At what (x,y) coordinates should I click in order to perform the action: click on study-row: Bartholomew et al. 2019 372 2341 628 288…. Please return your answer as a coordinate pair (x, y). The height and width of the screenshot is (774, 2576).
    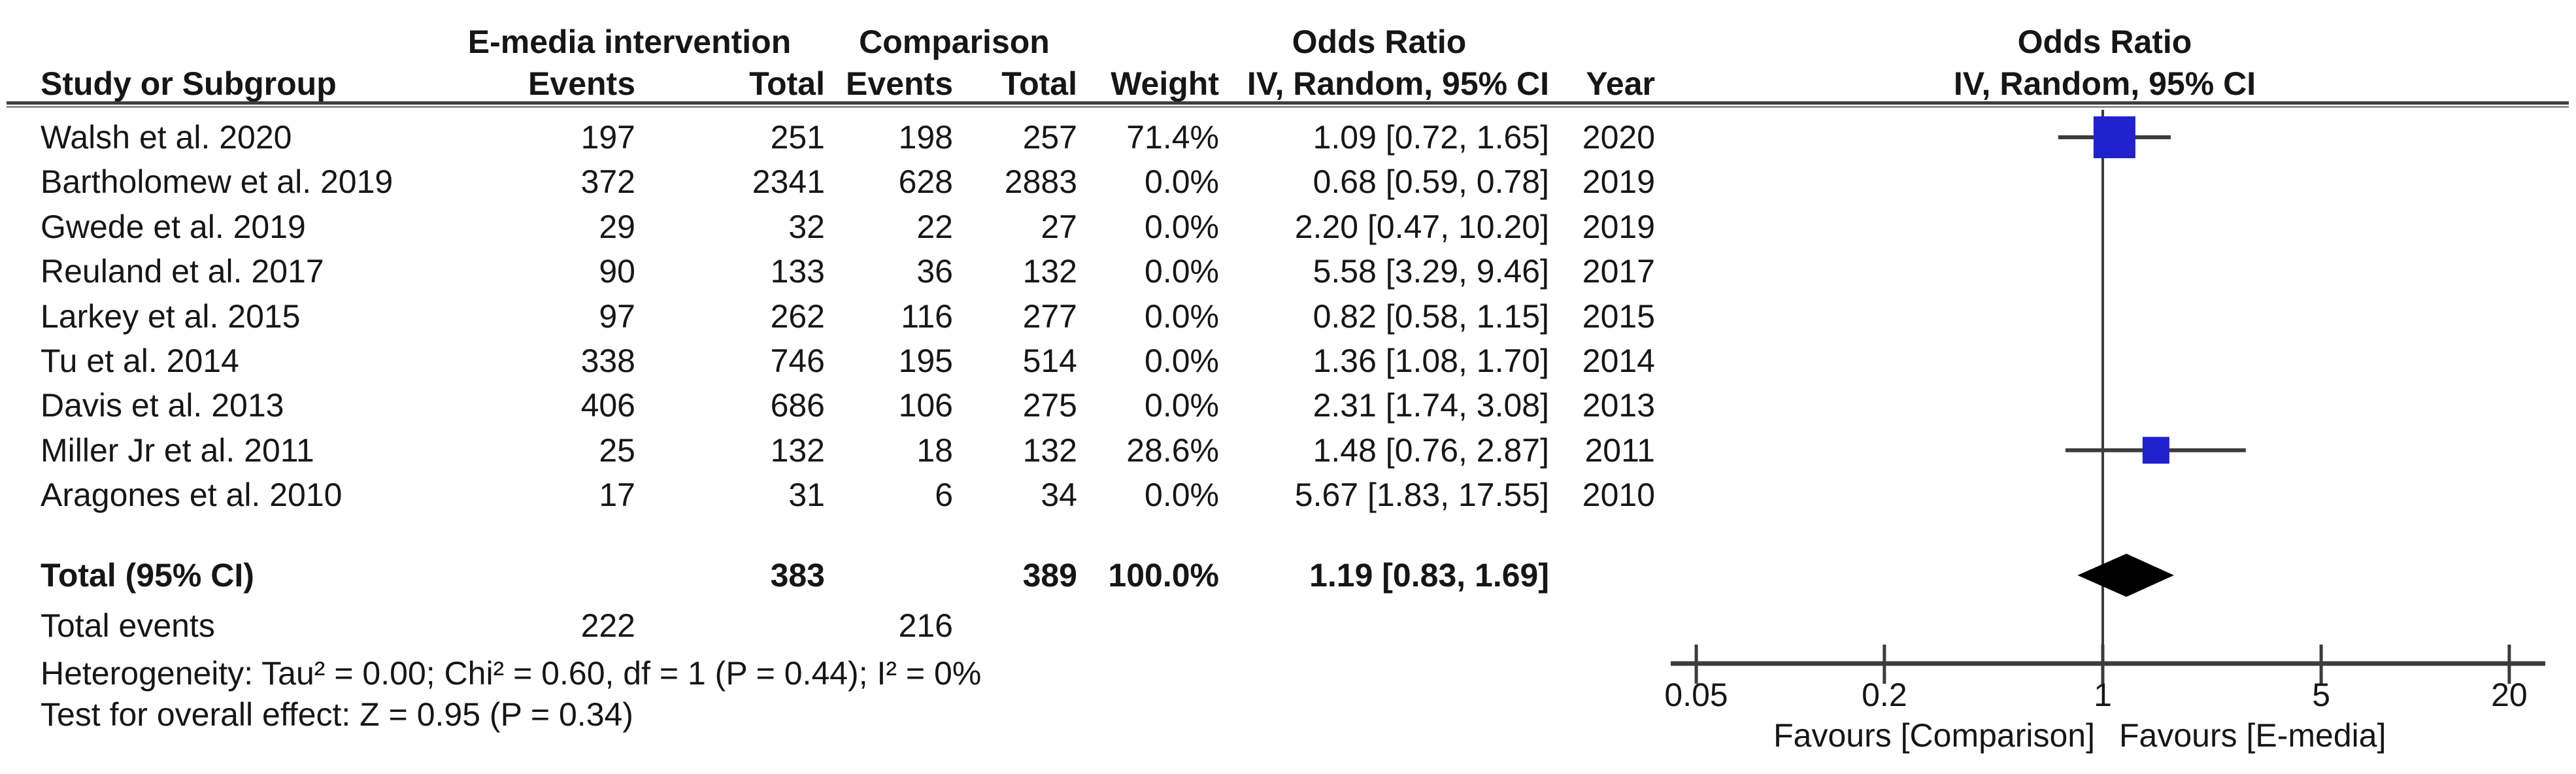
    Looking at the image, I should click on (836, 183).